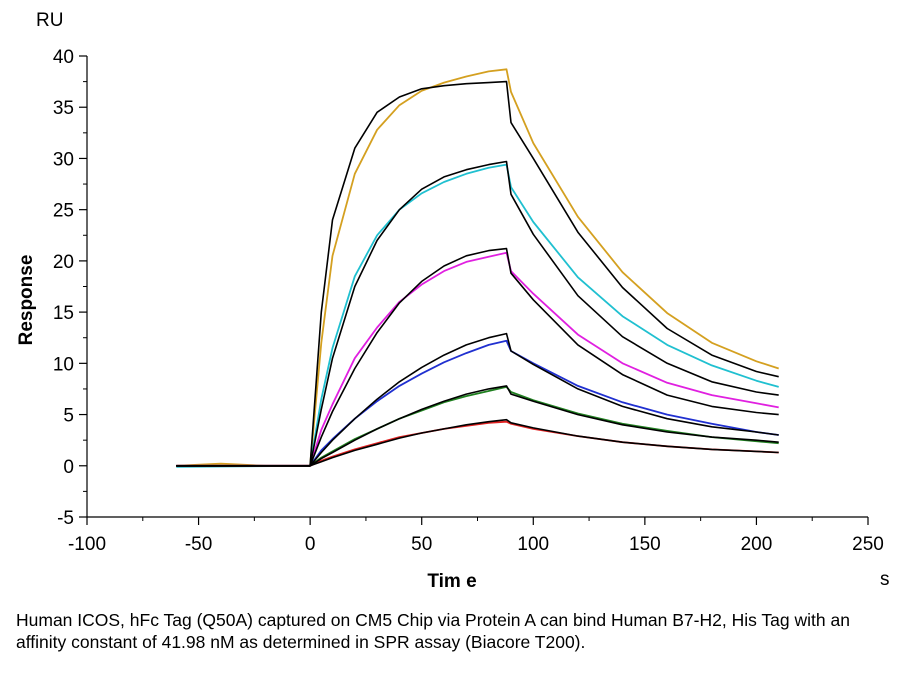  Describe the element at coordinates (63, 159) in the screenshot. I see `y-tick-label: 30` at that location.